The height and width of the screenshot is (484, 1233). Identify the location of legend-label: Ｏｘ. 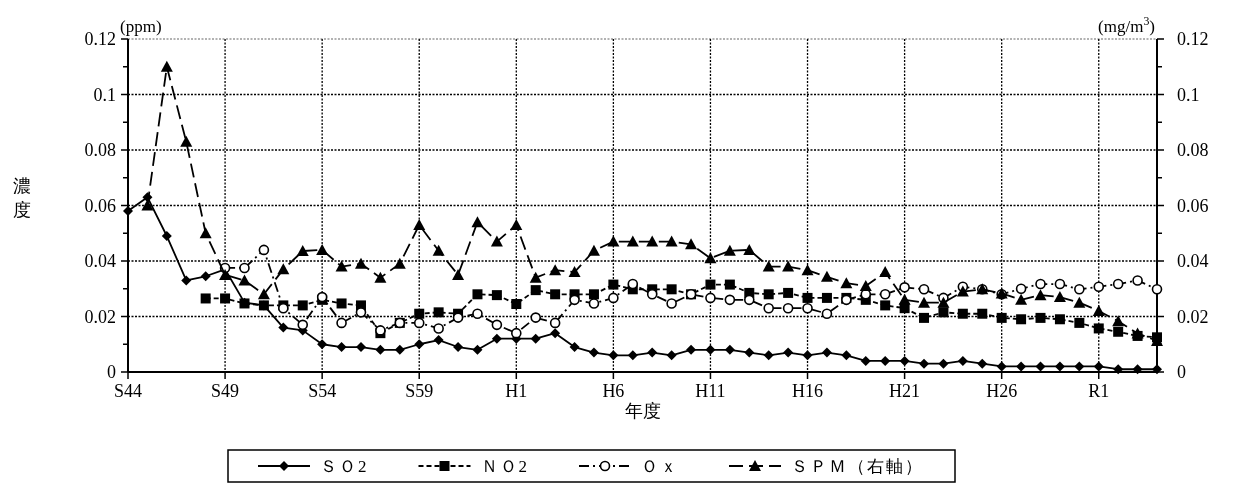
(660, 466).